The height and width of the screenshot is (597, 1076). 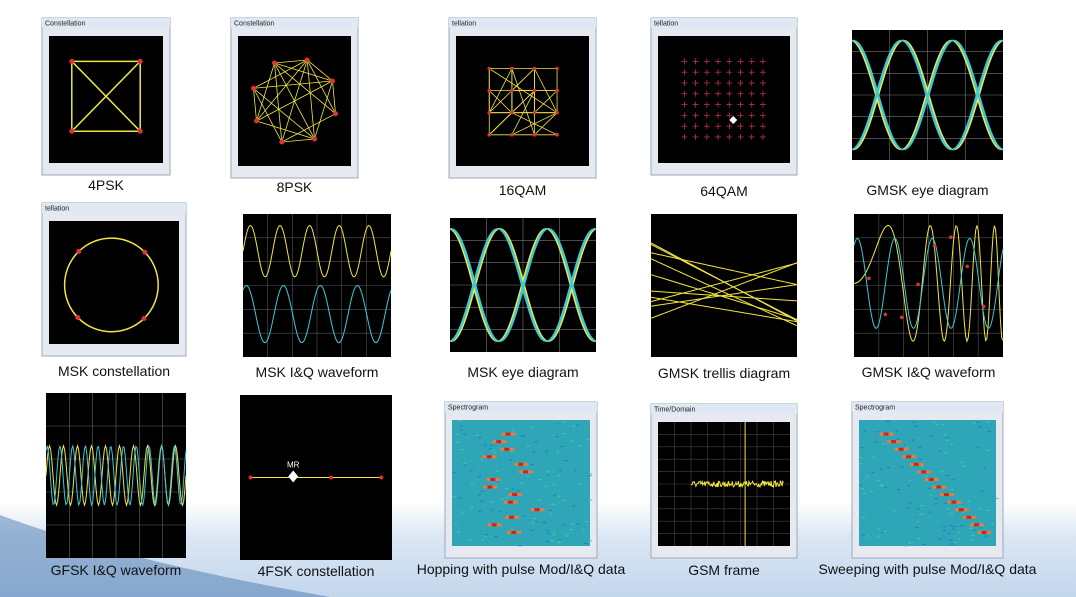 I want to click on thumbnail: GMSK I&Q waveform, so click(x=928, y=297).